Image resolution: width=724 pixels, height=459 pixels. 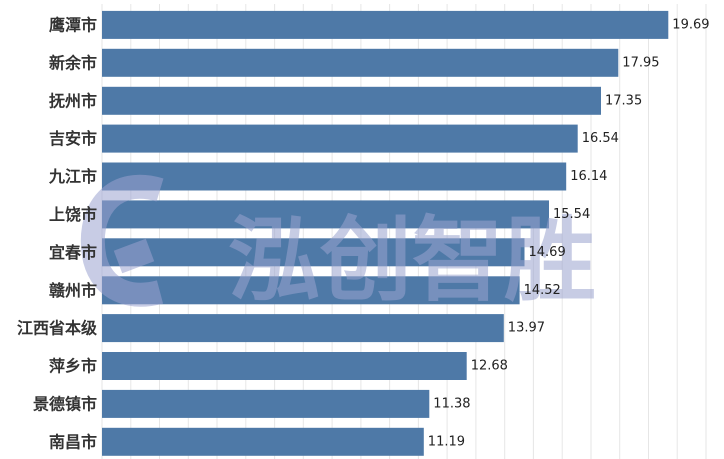 I want to click on data-label: 17.35, so click(x=623, y=100).